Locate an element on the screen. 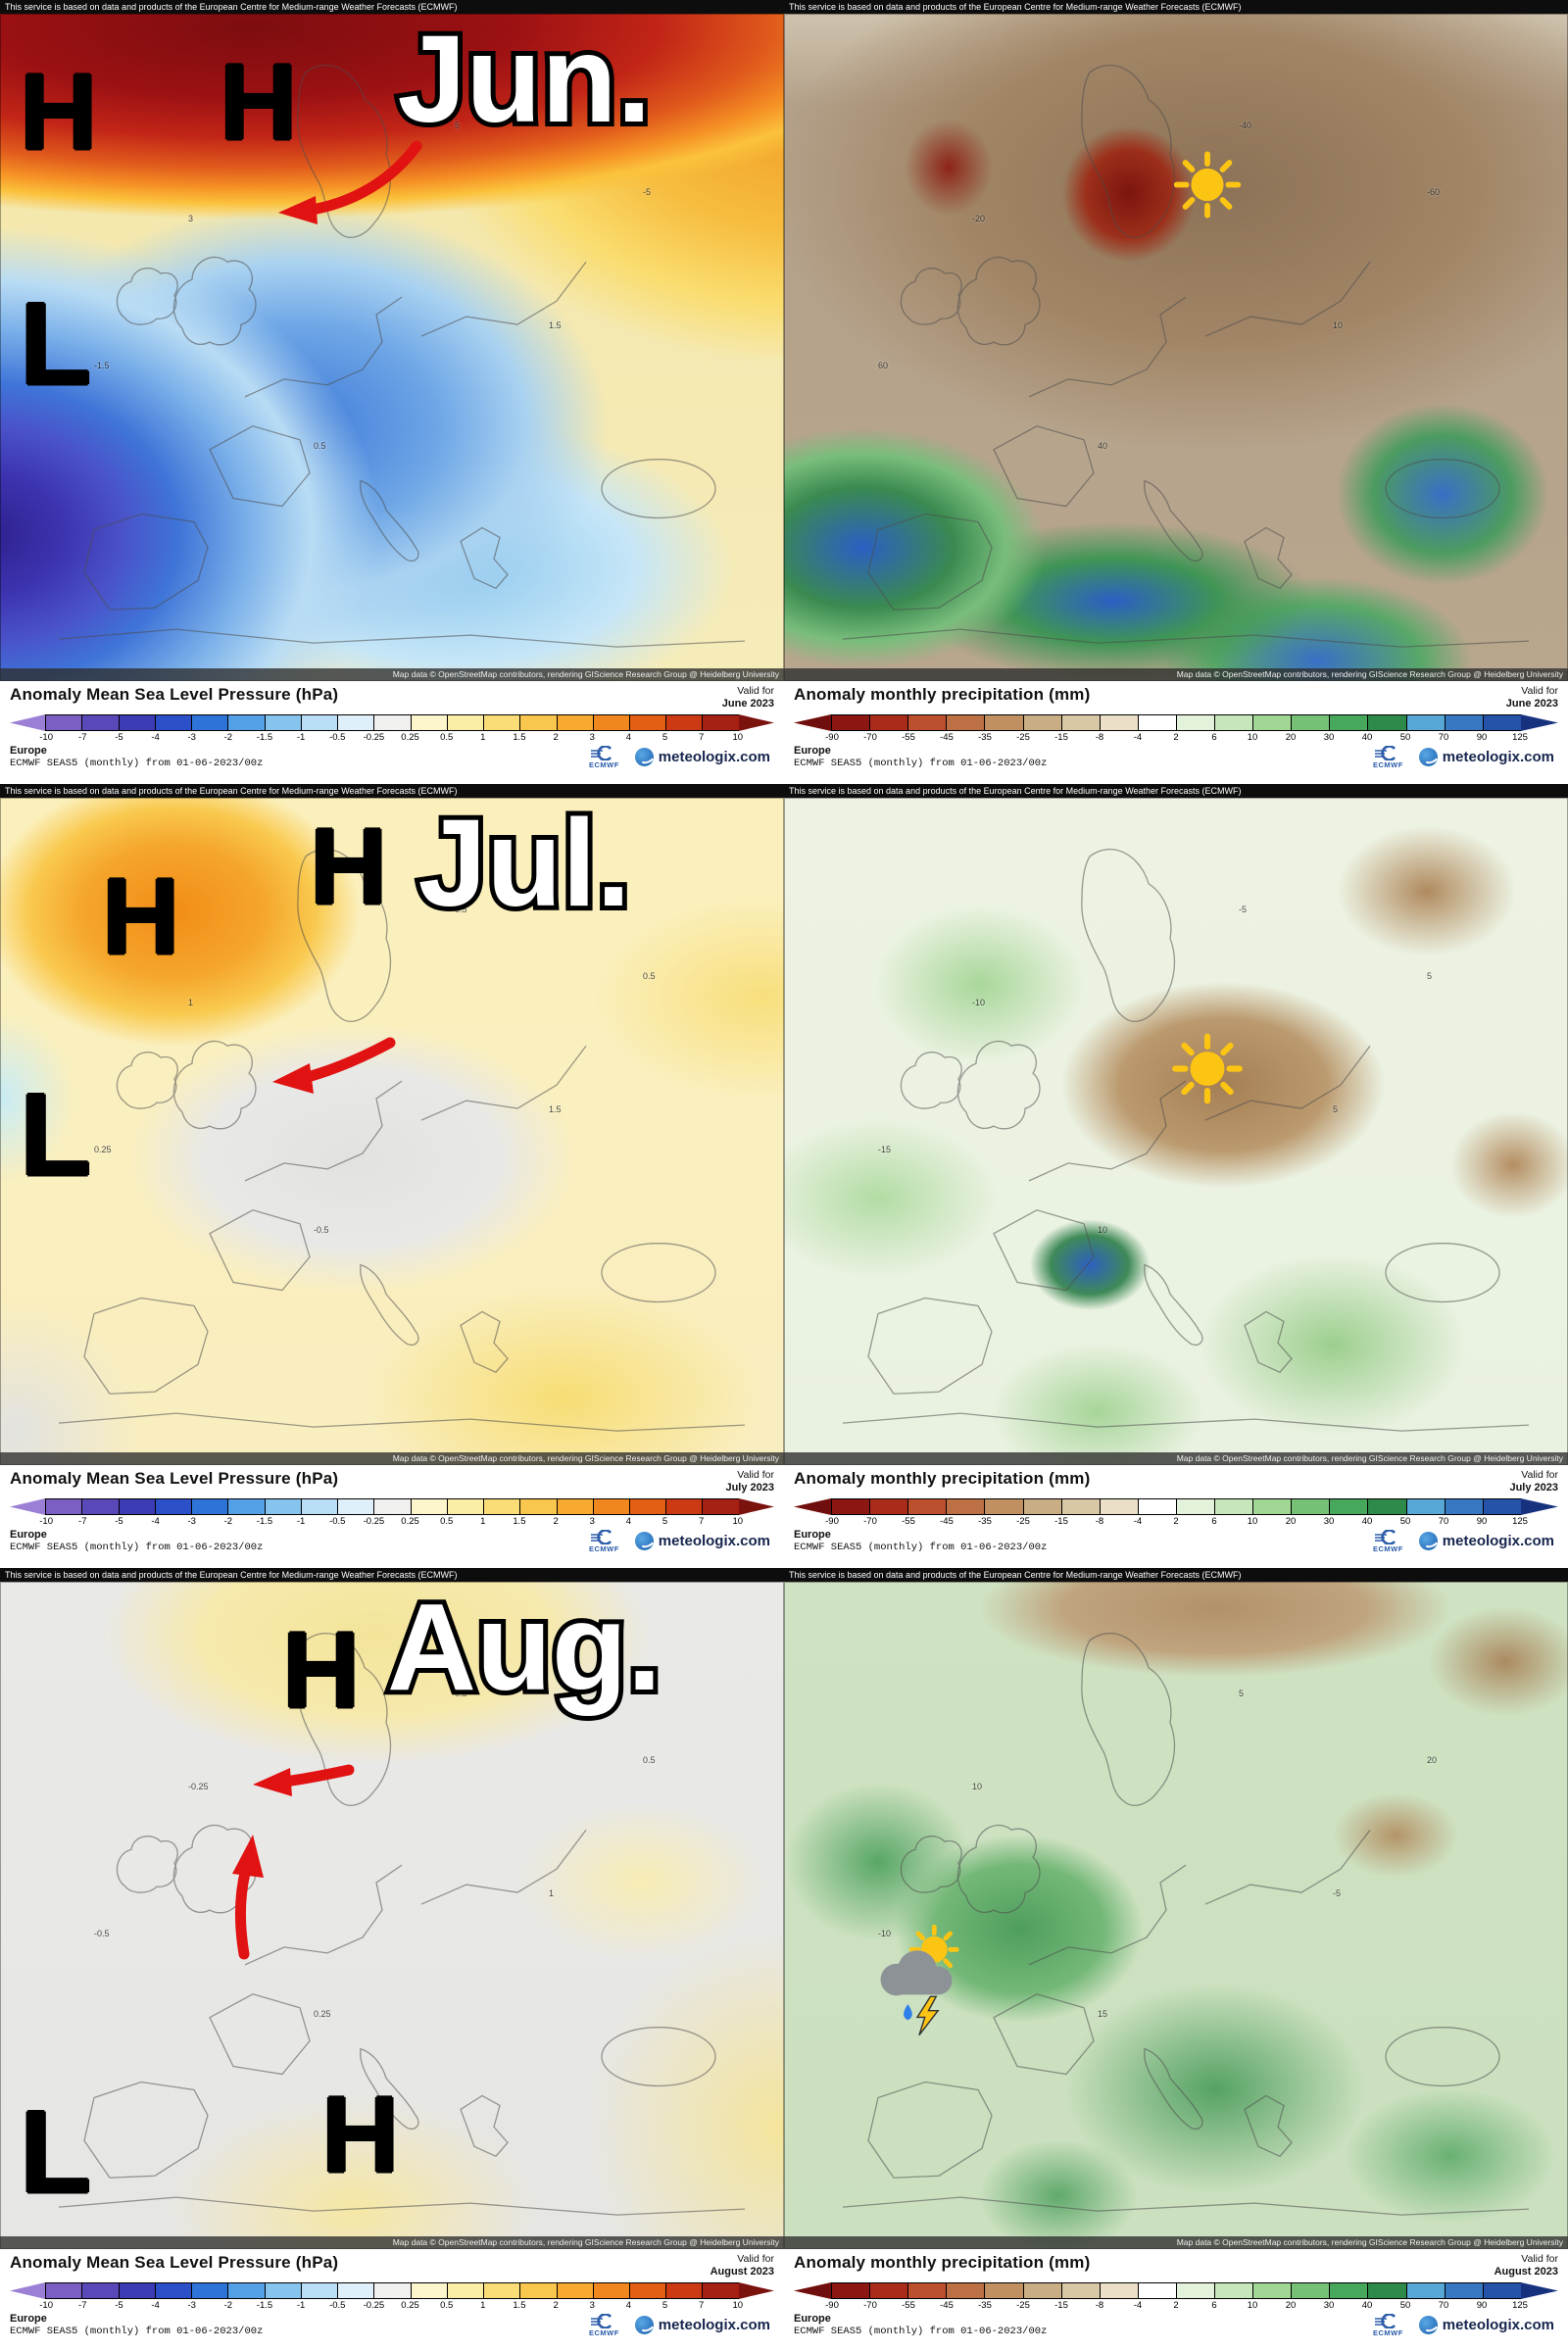  wind-flow-arrow is located at coordinates (350, 182).